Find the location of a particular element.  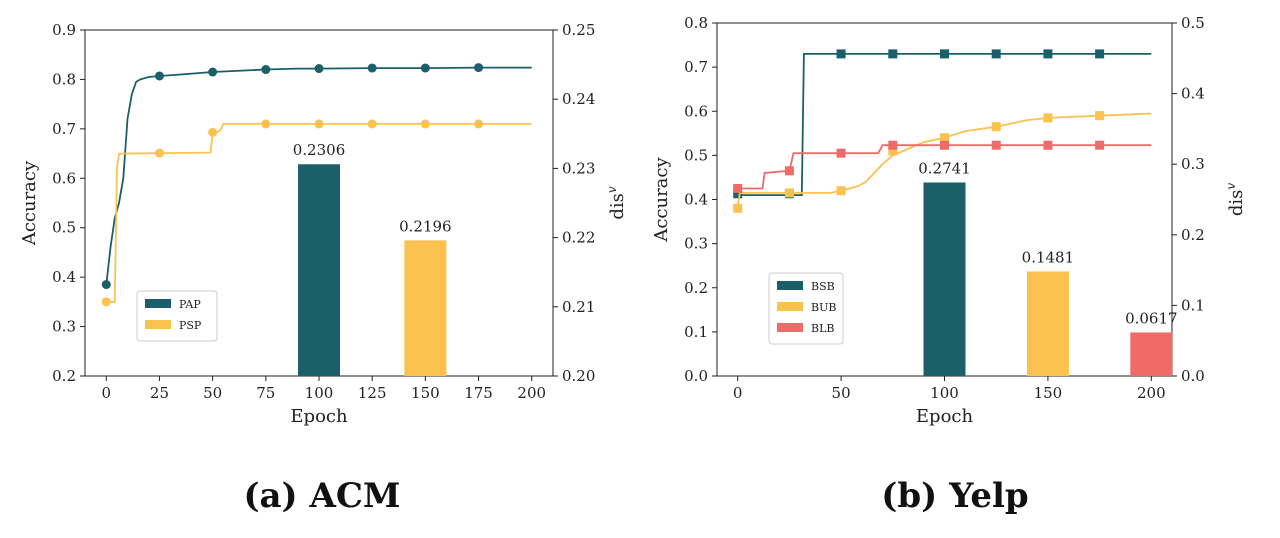

panel-caption: (b) Yelp is located at coordinates (954, 496).